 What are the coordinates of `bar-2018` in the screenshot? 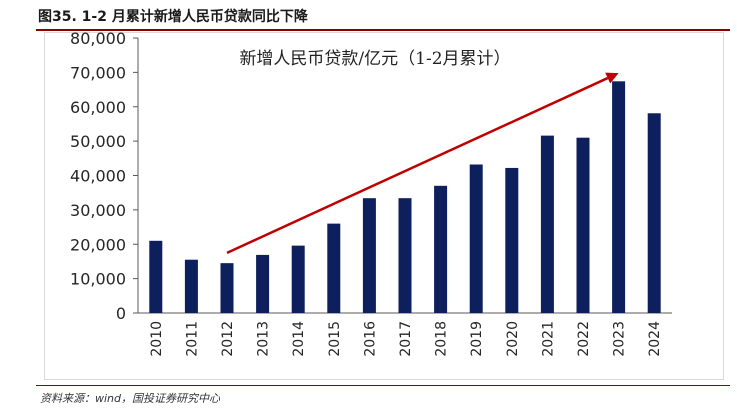 It's located at (441, 249).